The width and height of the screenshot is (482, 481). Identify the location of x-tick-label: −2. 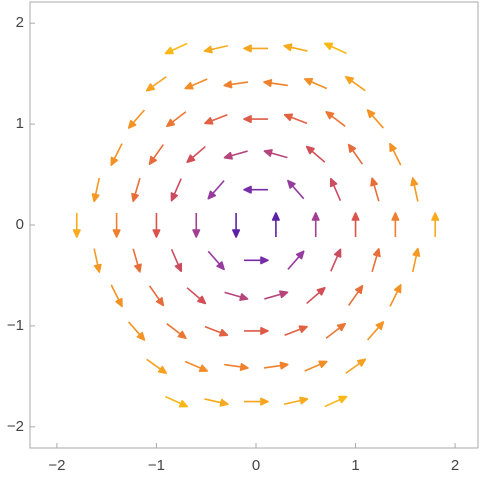
(56, 465).